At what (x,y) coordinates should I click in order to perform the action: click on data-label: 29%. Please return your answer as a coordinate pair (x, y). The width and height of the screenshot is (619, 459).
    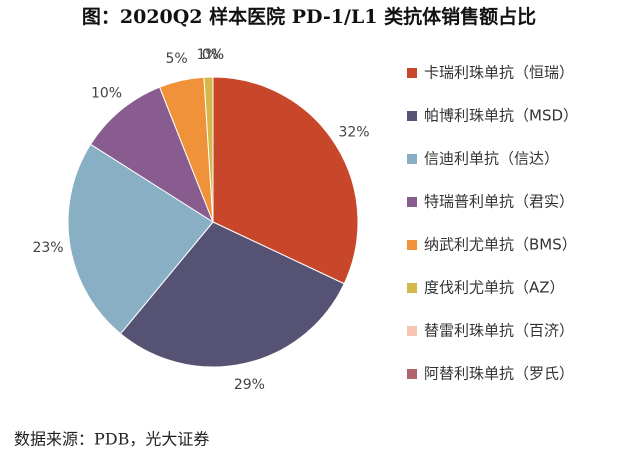
    Looking at the image, I should click on (249, 385).